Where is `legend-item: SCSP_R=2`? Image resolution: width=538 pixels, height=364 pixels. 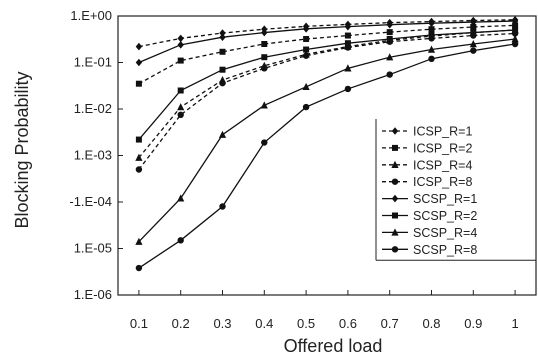 legend-item: SCSP_R=2 is located at coordinates (429, 216).